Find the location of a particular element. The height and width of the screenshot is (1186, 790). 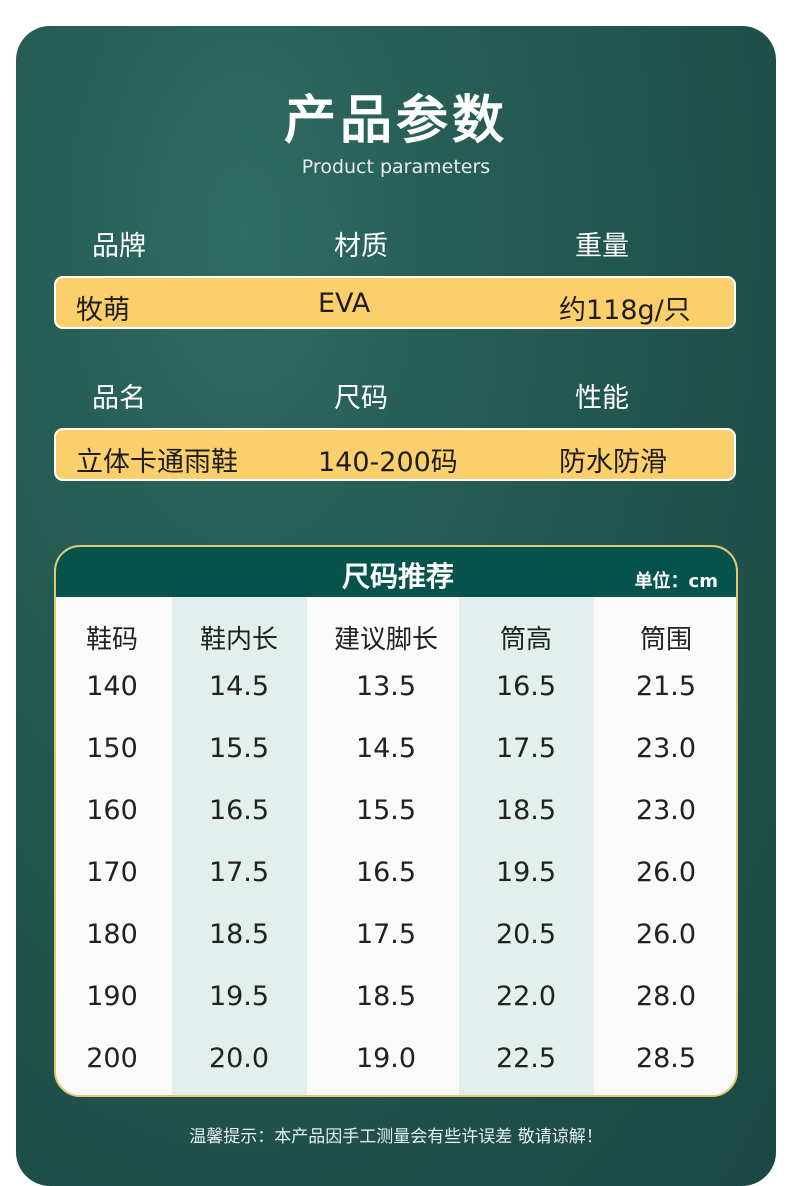

table-cell: 20.5 is located at coordinates (526, 934).